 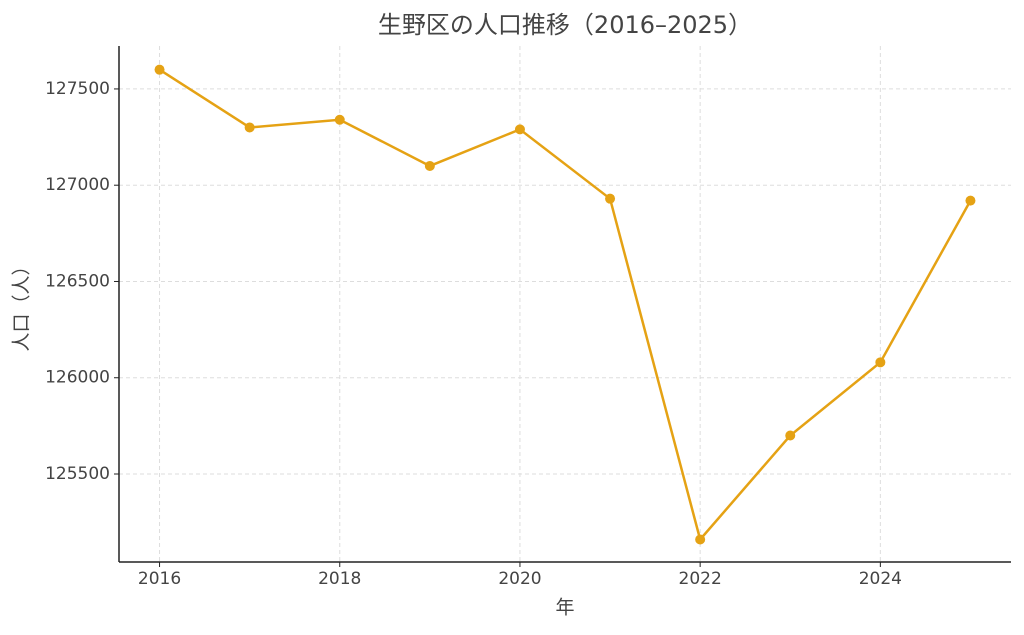 I want to click on x-tick-label: 2024, so click(x=880, y=579).